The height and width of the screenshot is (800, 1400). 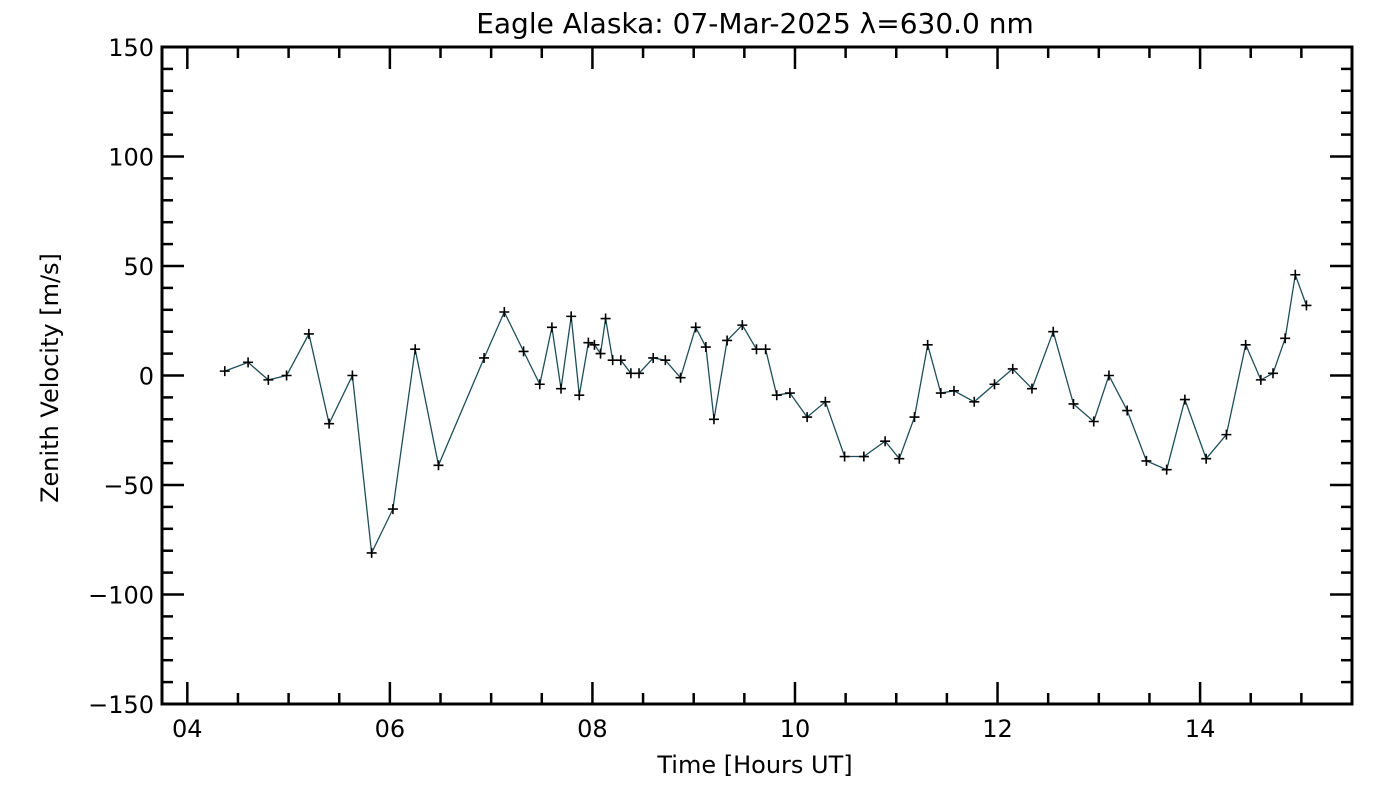 I want to click on y-tick-label: −50, so click(x=128, y=486).